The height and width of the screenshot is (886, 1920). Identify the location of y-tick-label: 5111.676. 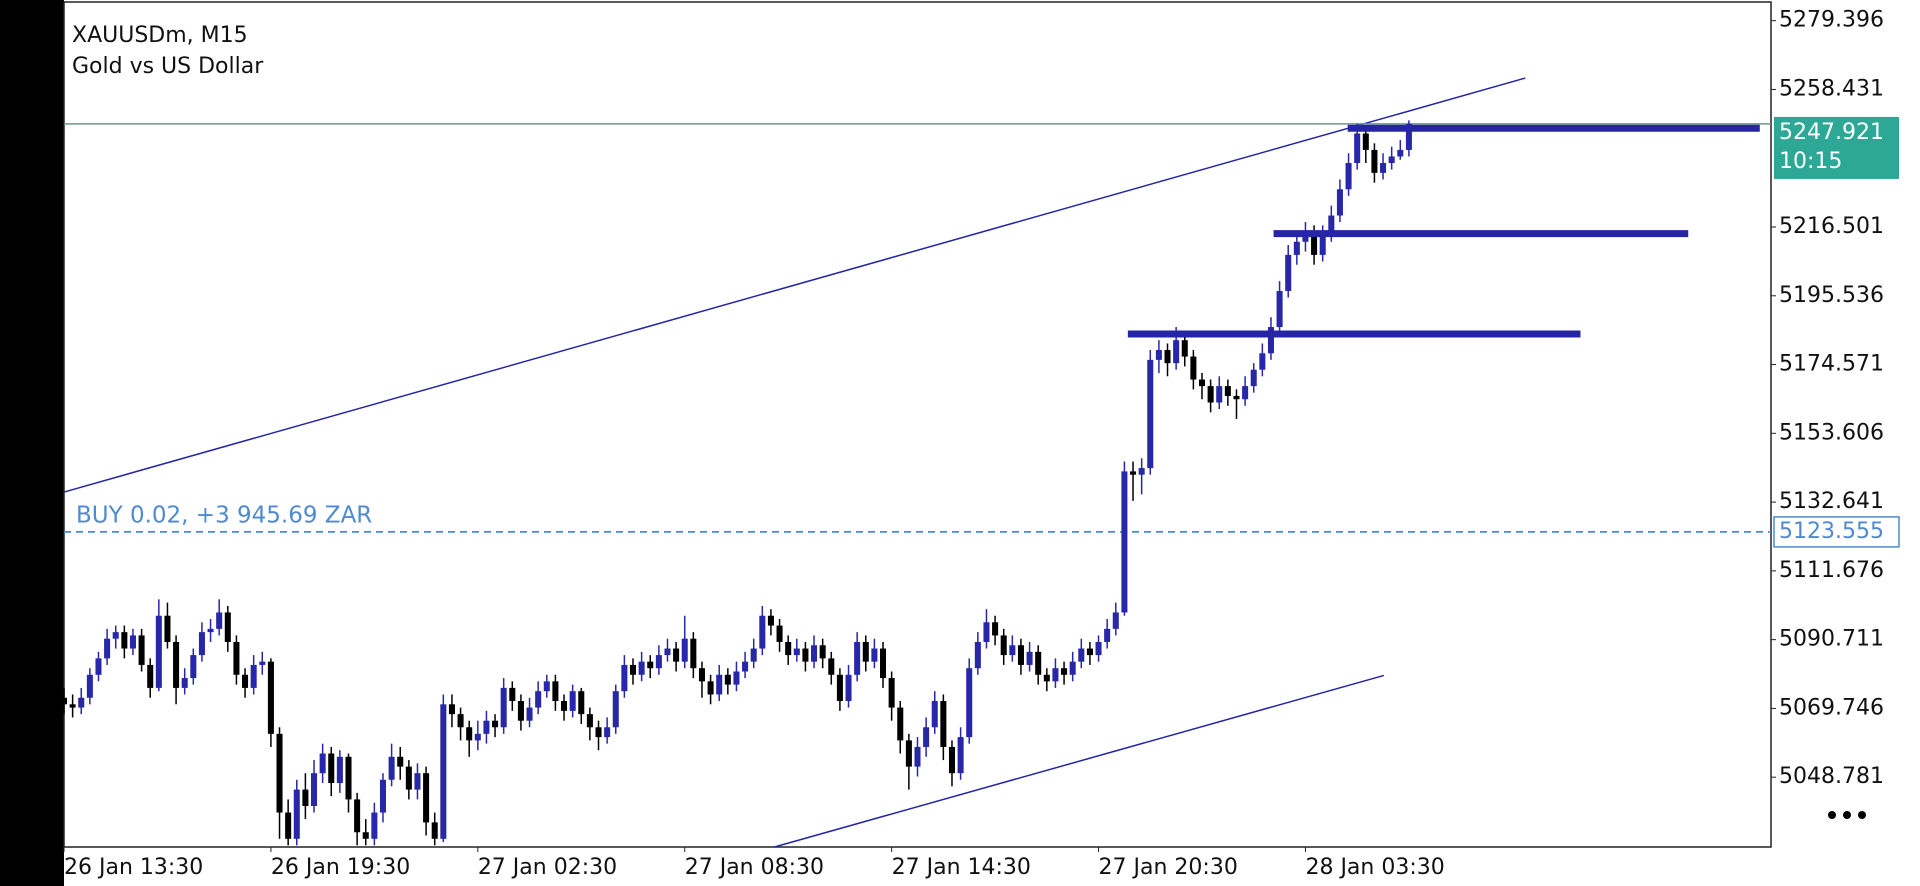
(1831, 570).